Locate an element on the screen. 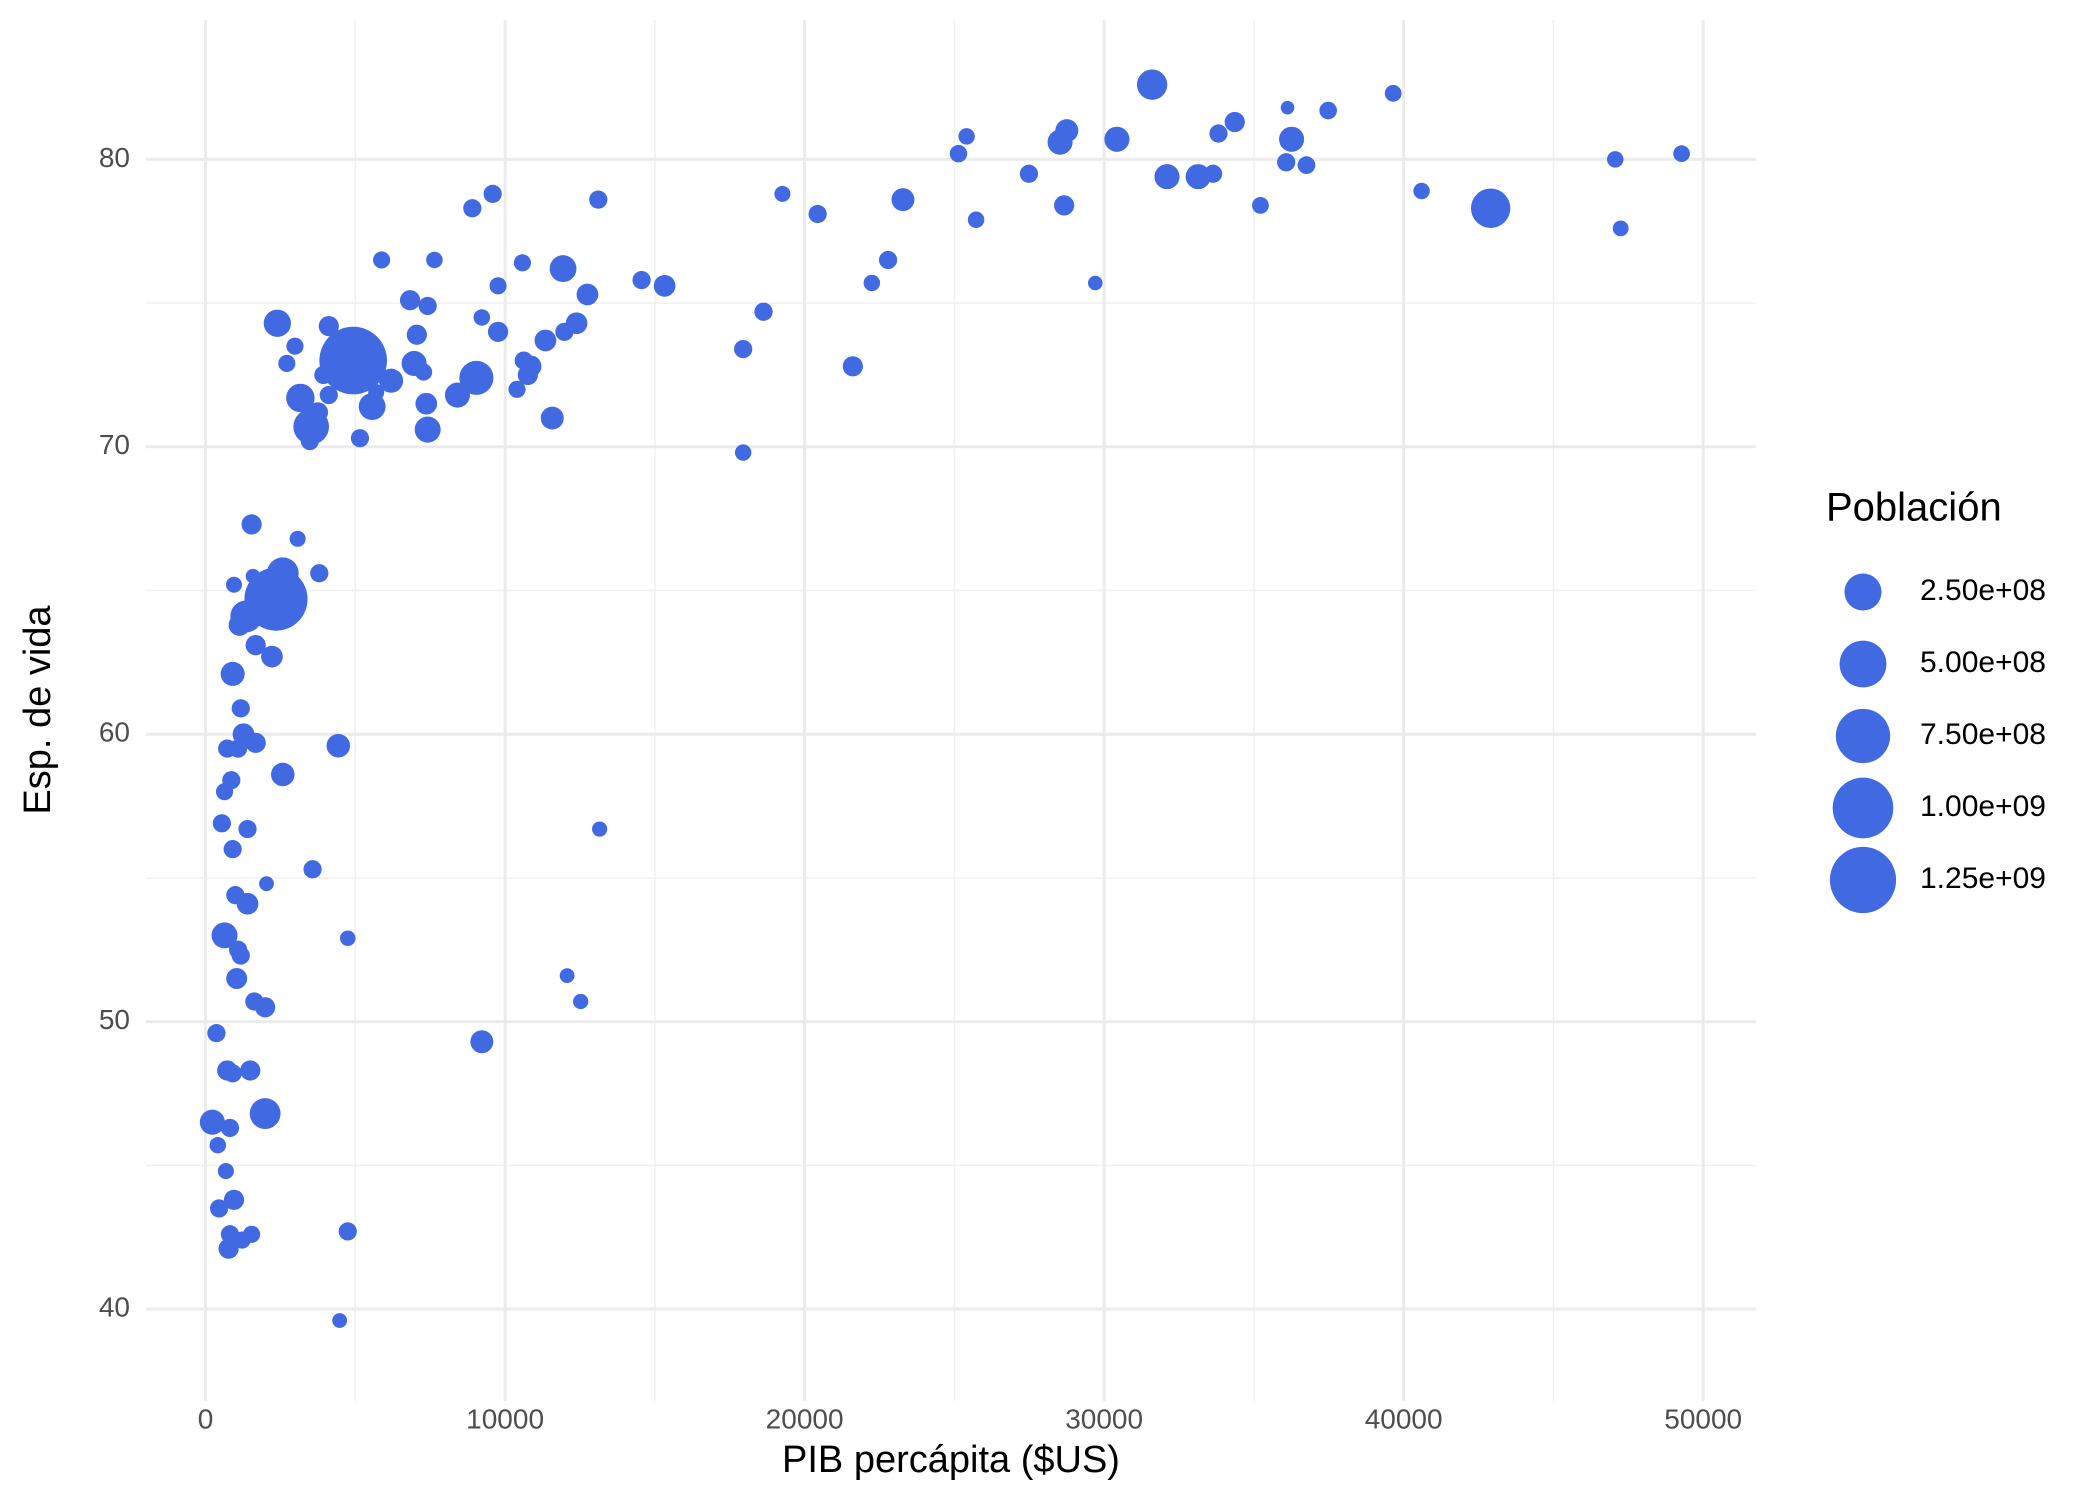 The height and width of the screenshot is (1499, 2099). y-tick-label: 40 is located at coordinates (114, 1306).